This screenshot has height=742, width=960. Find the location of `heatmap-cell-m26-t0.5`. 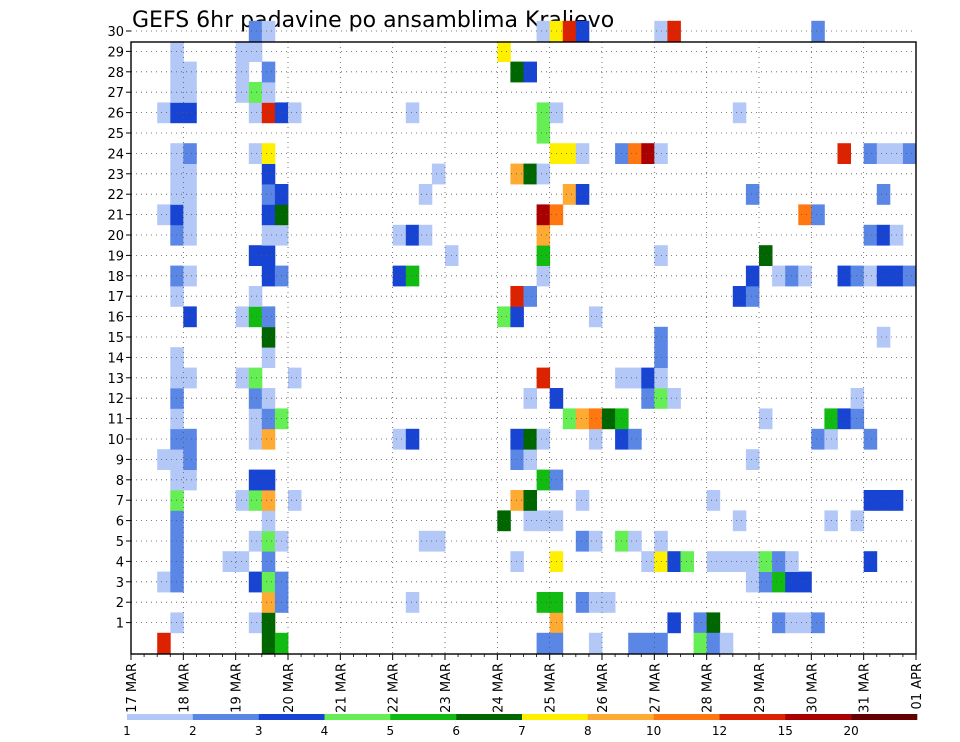

heatmap-cell-m26-t0.5 is located at coordinates (164, 113).